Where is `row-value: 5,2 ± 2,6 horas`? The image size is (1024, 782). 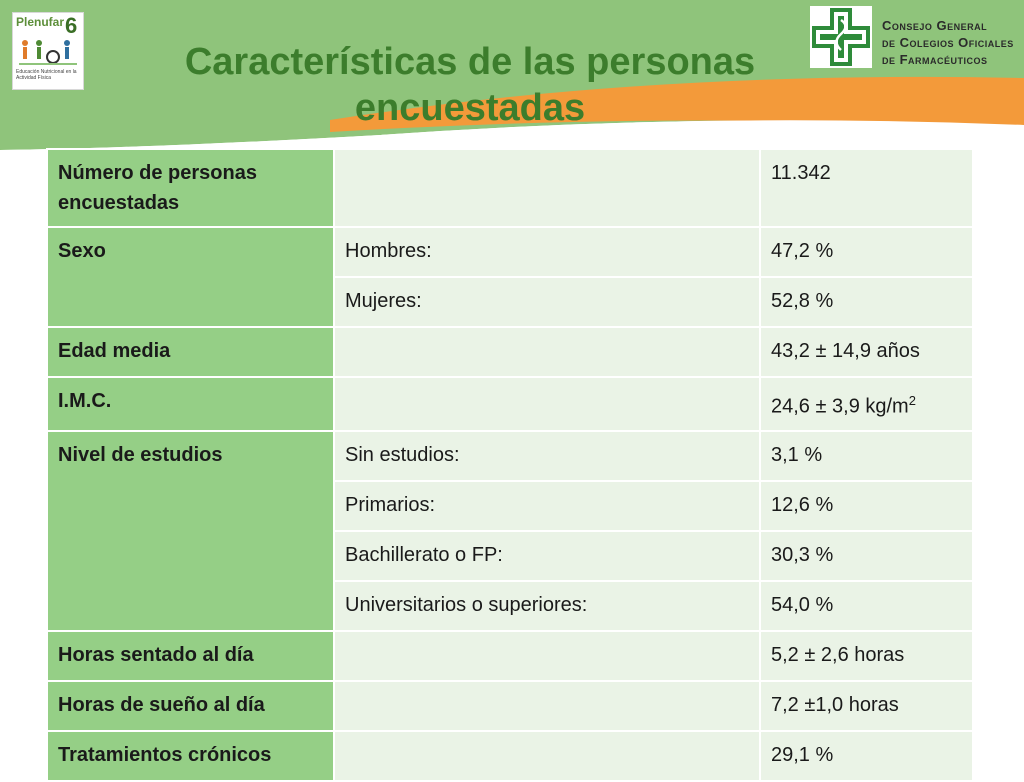 row-value: 5,2 ± 2,6 horas is located at coordinates (866, 655).